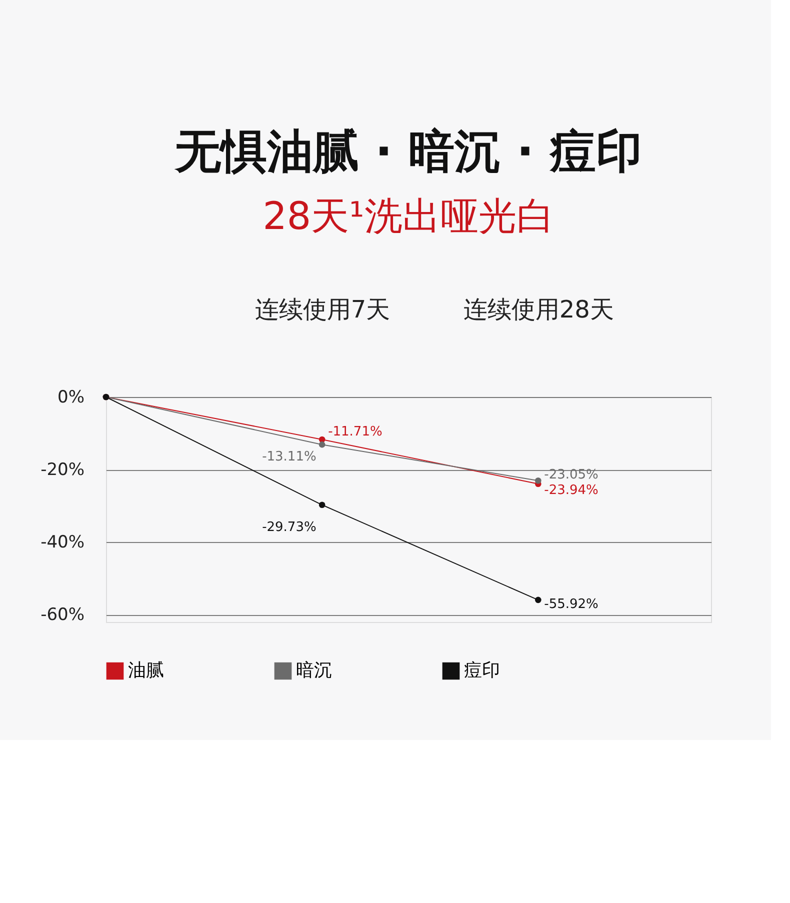 The height and width of the screenshot is (903, 790). What do you see at coordinates (322, 310) in the screenshot?
I see `x-tick-label: 连续使用7天` at bounding box center [322, 310].